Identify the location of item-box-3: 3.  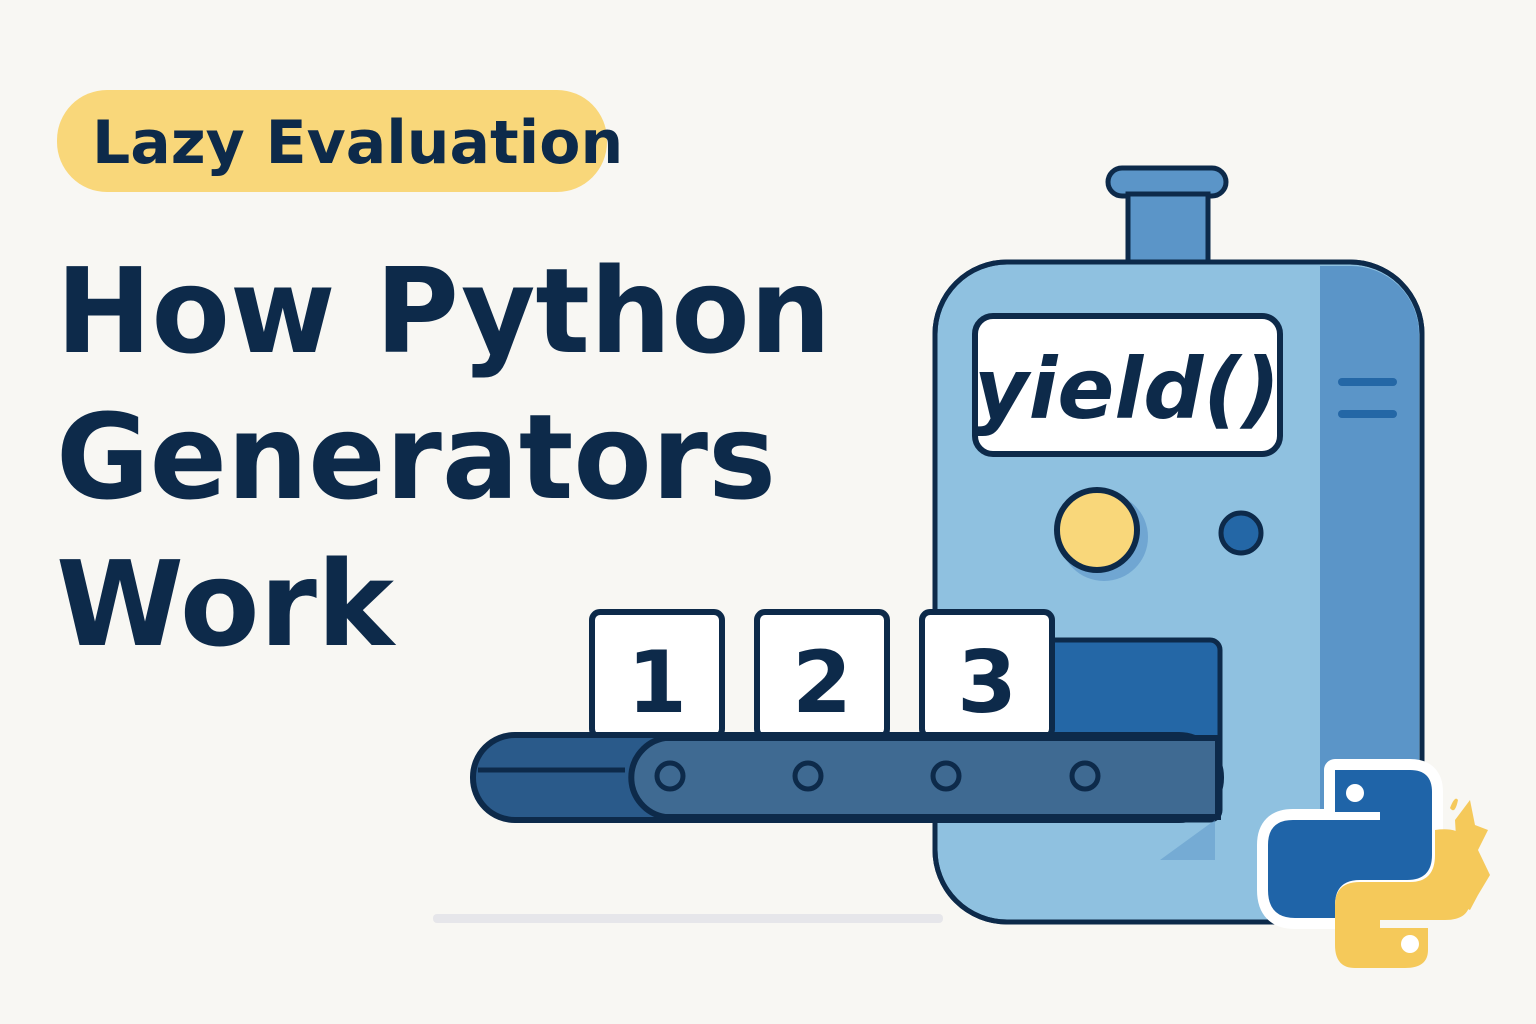
(987, 674).